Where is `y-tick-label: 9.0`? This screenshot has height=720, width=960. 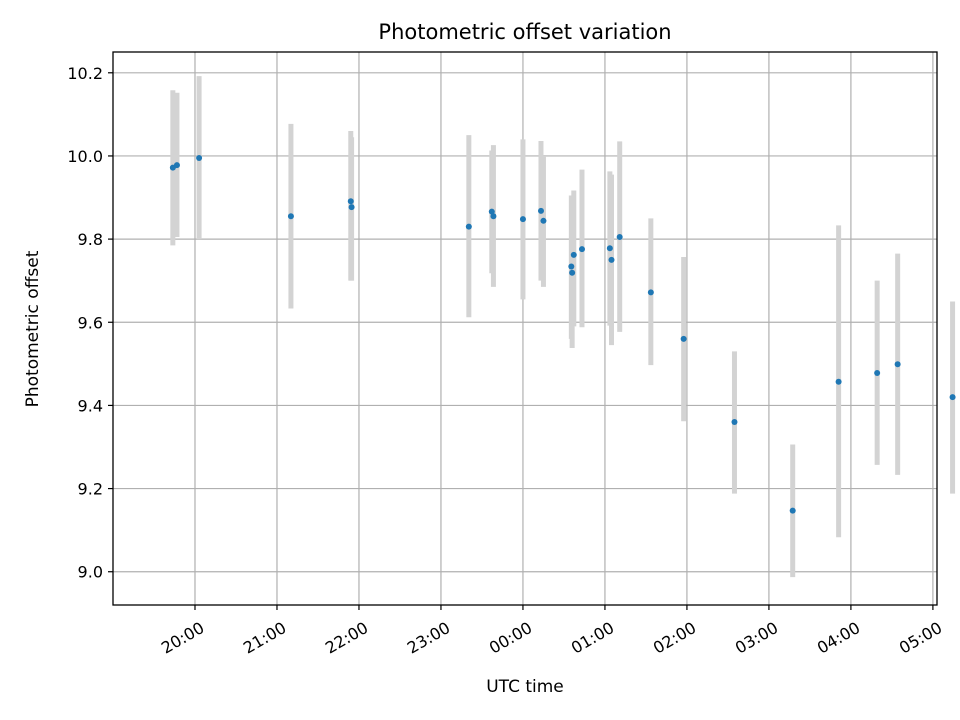
y-tick-label: 9.0 is located at coordinates (90, 572).